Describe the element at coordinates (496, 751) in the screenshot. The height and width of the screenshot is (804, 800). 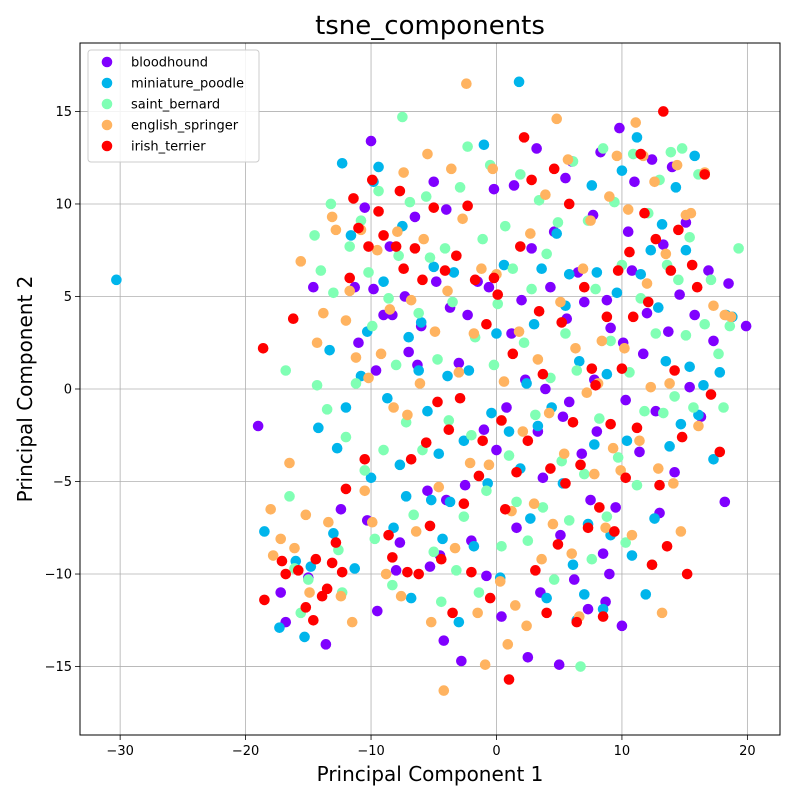
I see `x-tick-label: 0` at that location.